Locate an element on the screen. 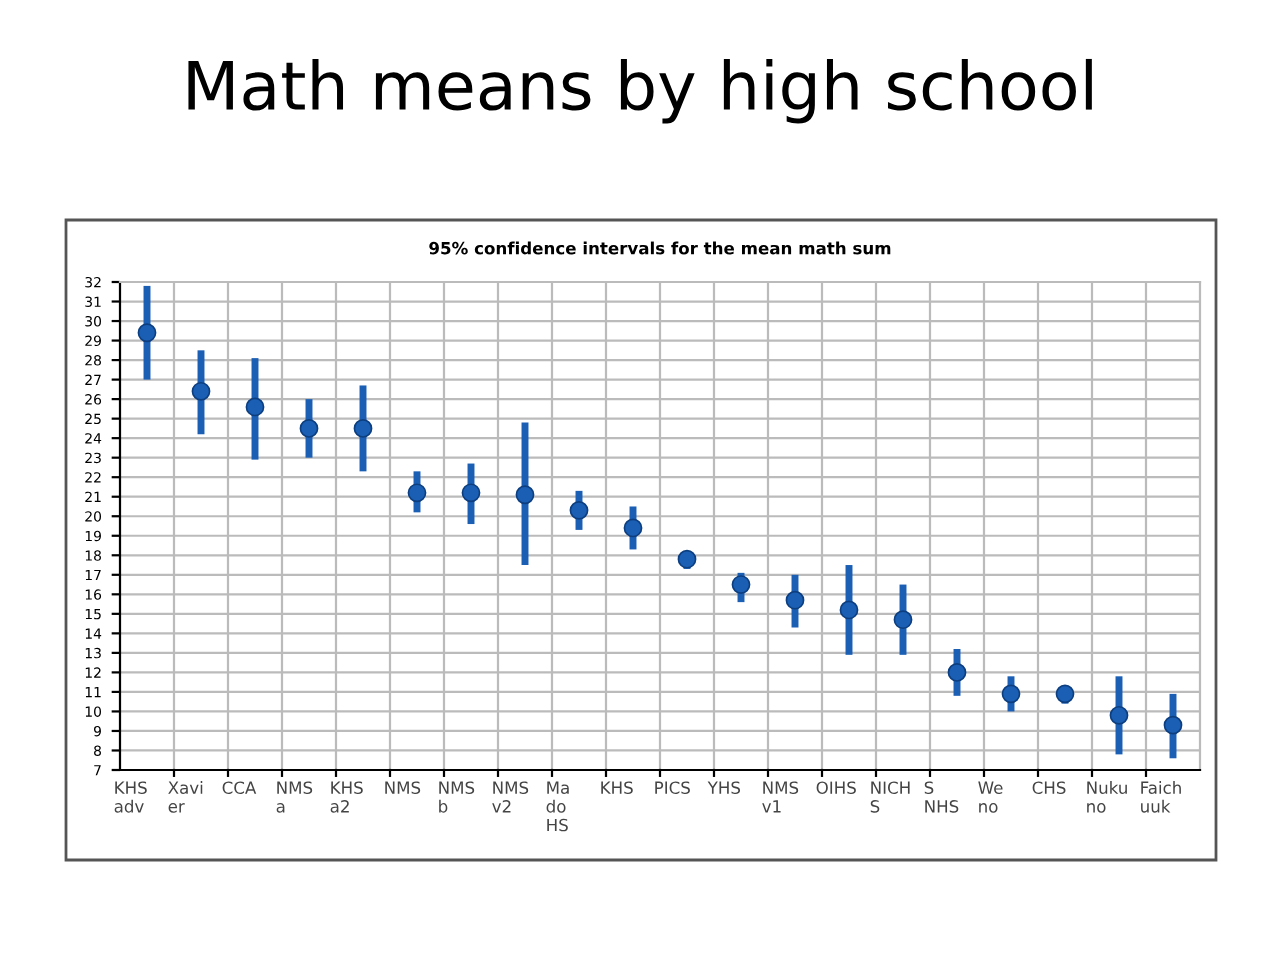  x-tick-label: NMS b is located at coordinates (457, 797).